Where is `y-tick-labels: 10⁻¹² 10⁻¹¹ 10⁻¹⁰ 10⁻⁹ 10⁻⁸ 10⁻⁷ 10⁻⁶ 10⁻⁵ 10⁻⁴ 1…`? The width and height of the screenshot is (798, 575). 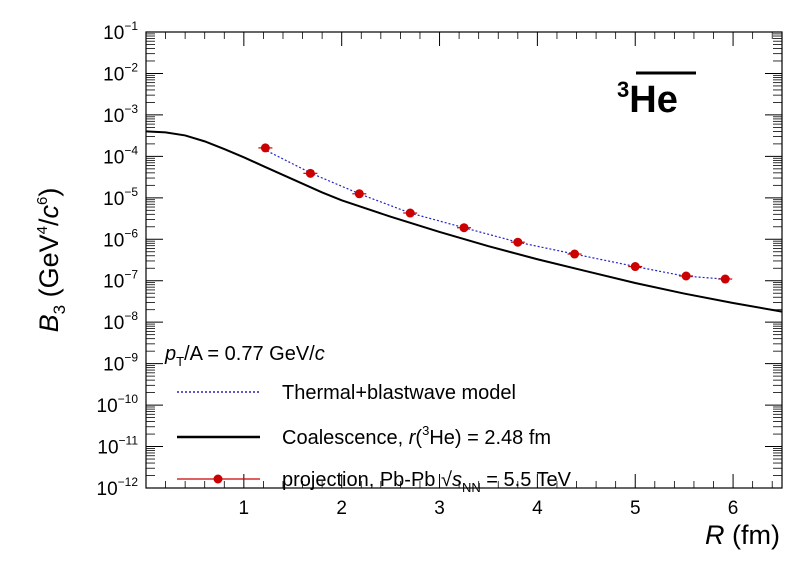
y-tick-labels: 10⁻¹² 10⁻¹¹ 10⁻¹⁰ 10⁻⁹ 10⁻⁸ 10⁻⁷ 10⁻⁶ 10⁻⁵ 10⁻⁴ 1… is located at coordinates (118, 259).